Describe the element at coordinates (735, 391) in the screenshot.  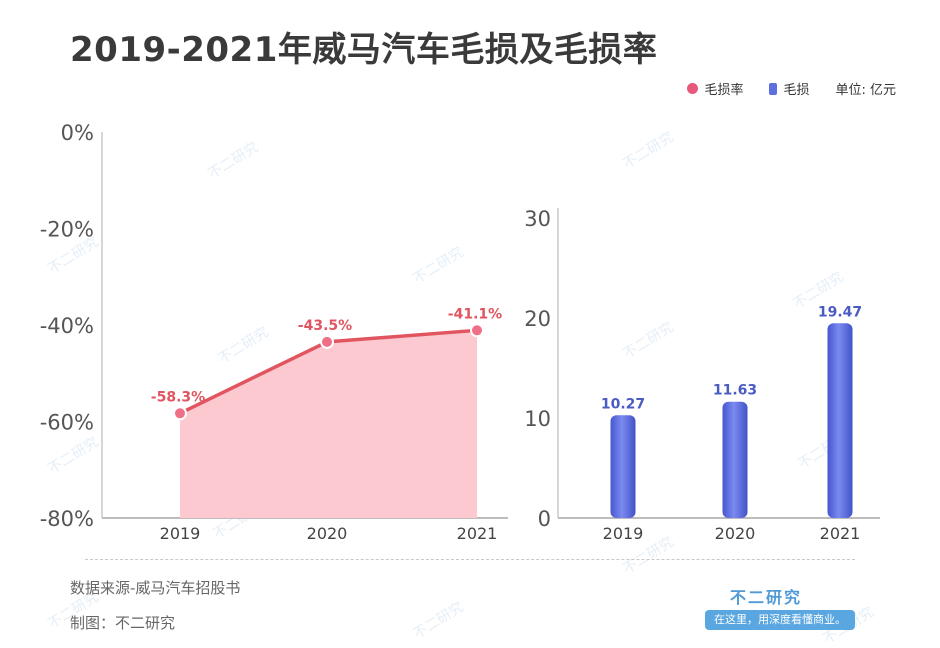
I see `loss-data-label: 11.63` at that location.